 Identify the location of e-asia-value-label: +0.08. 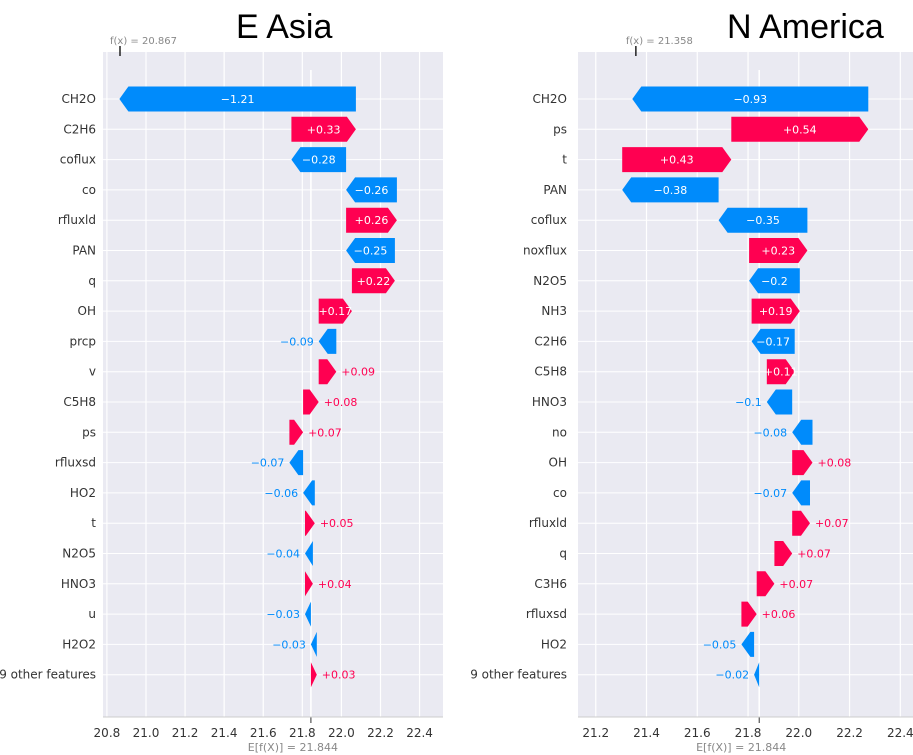
(341, 402).